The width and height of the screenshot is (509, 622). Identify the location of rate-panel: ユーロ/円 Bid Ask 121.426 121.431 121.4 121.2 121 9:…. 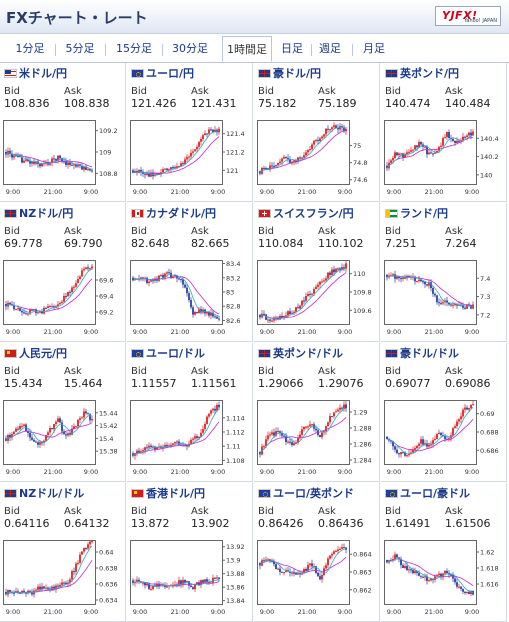
(190, 132).